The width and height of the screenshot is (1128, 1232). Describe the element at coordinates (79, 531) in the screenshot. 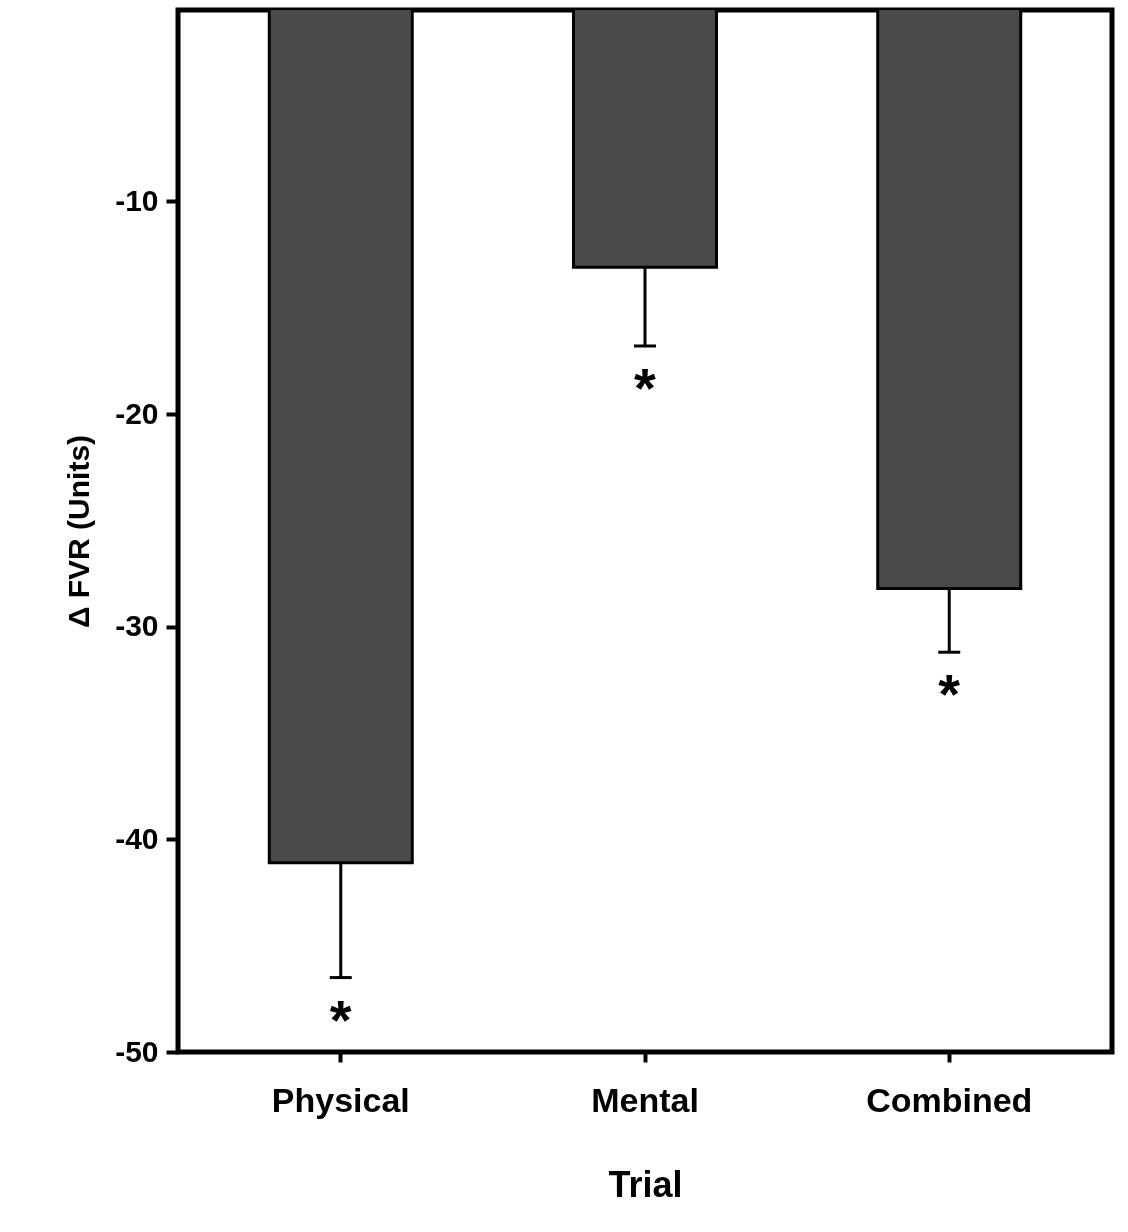

I see `y-axis-title: Δ FVR (Units)` at that location.